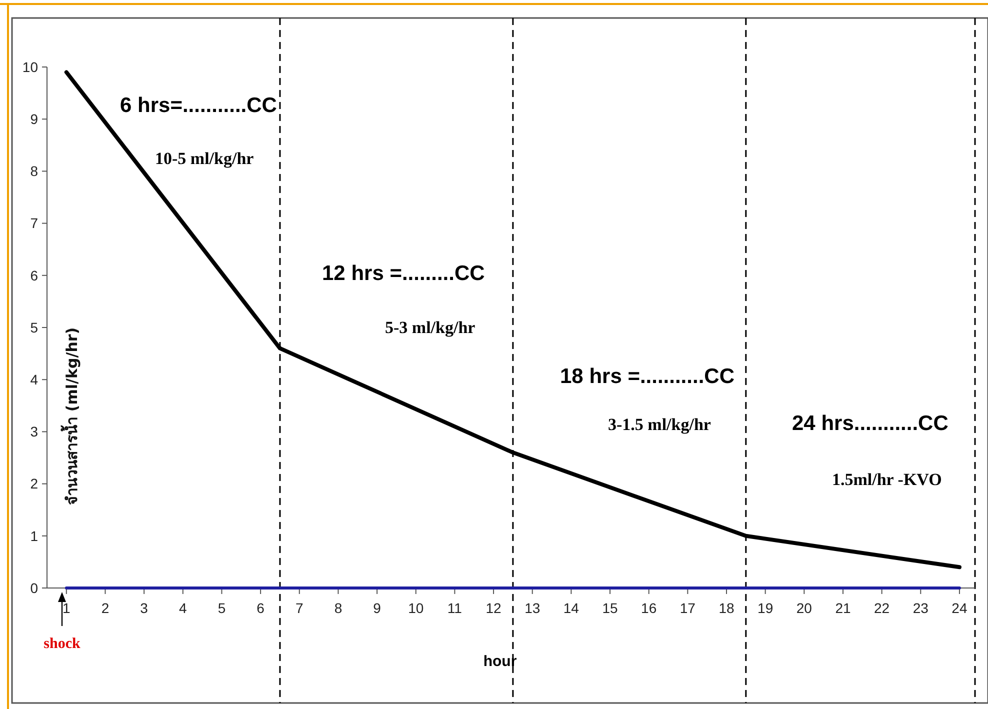 This screenshot has height=709, width=988. Describe the element at coordinates (62, 644) in the screenshot. I see `text: shock` at that location.